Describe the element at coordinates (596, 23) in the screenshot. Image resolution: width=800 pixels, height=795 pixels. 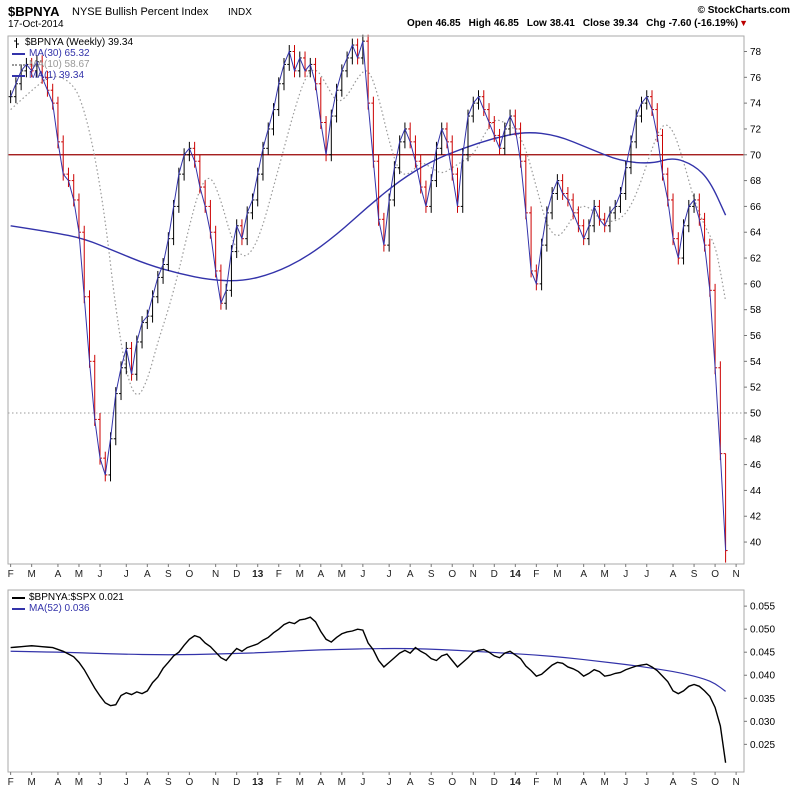
I see `close-label: Close` at that location.